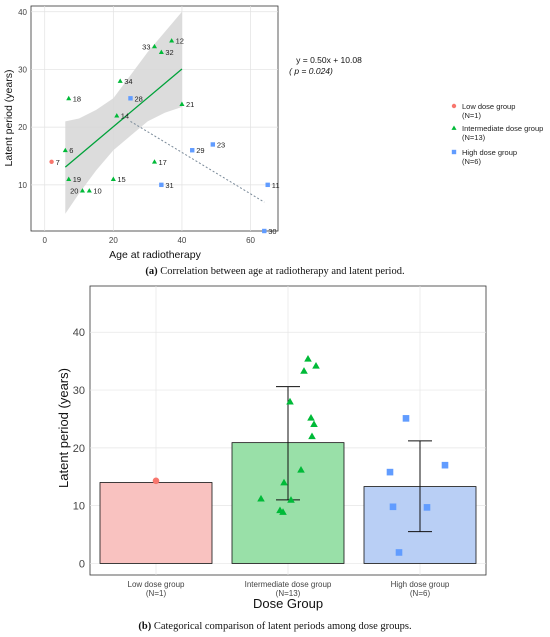  What do you see at coordinates (190, 104) in the screenshot?
I see `point-label: 21` at bounding box center [190, 104].